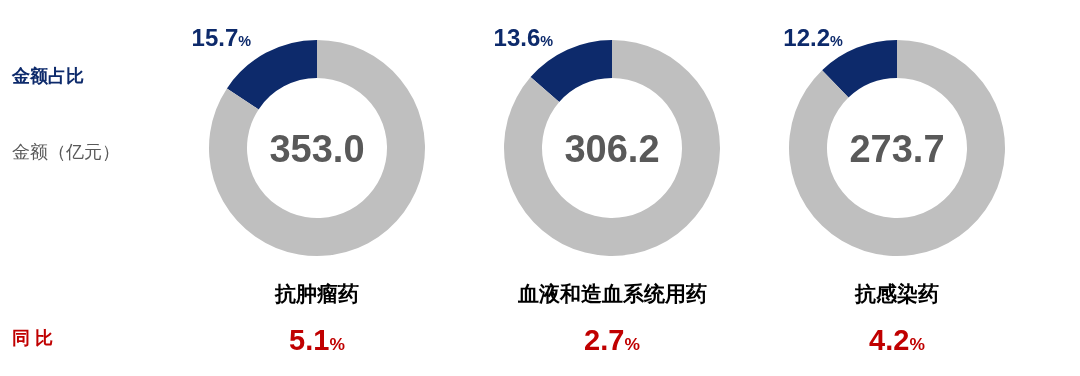  I want to click on text: 同 比, so click(33, 338).